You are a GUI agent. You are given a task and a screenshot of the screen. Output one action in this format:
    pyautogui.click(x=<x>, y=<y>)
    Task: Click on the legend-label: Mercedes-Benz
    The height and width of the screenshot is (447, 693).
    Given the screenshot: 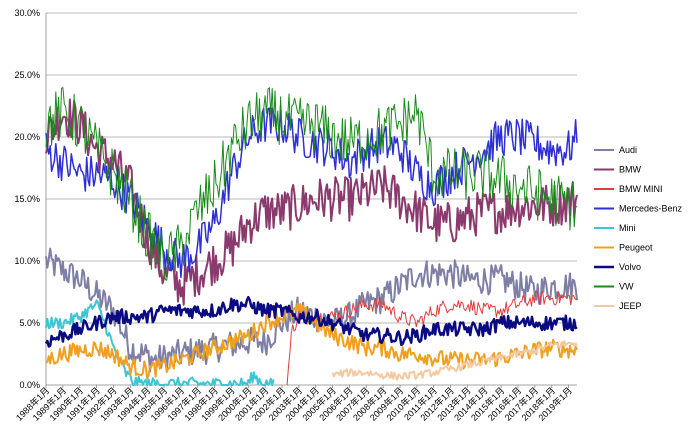 What is the action you would take?
    pyautogui.click(x=651, y=209)
    